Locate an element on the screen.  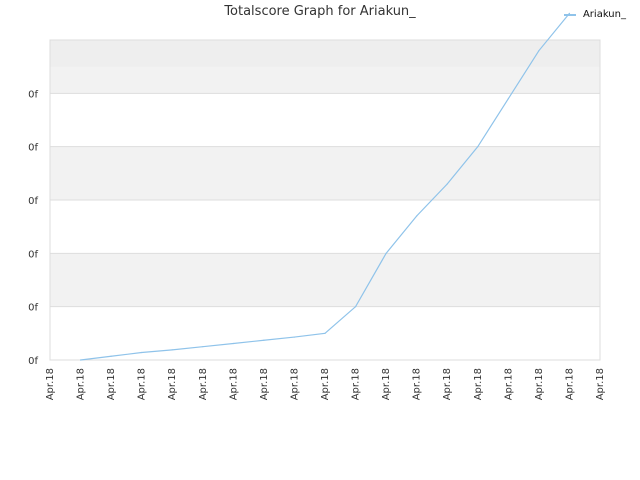
legend-swatch is located at coordinates (569, 14).